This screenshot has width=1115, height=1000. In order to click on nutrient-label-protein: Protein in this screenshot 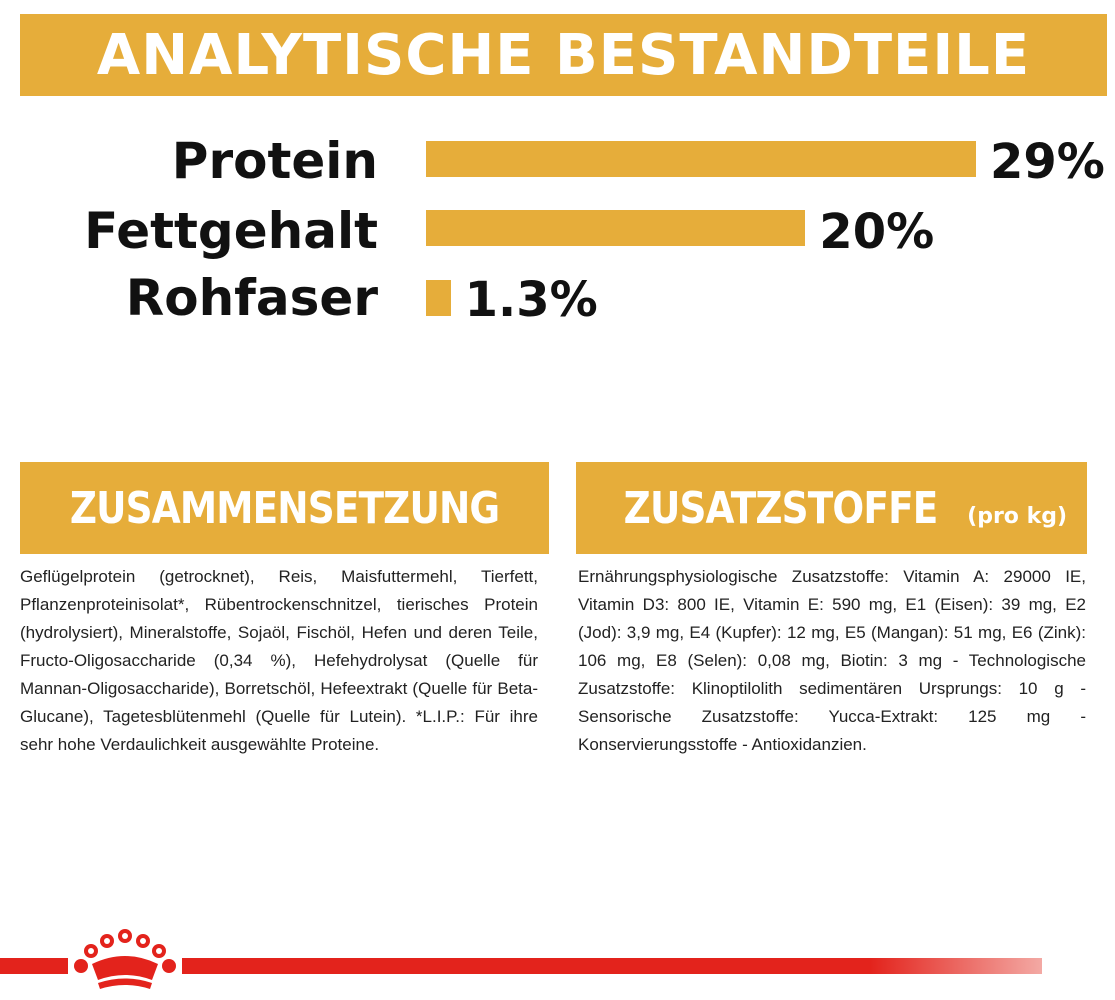, I will do `click(274, 161)`.